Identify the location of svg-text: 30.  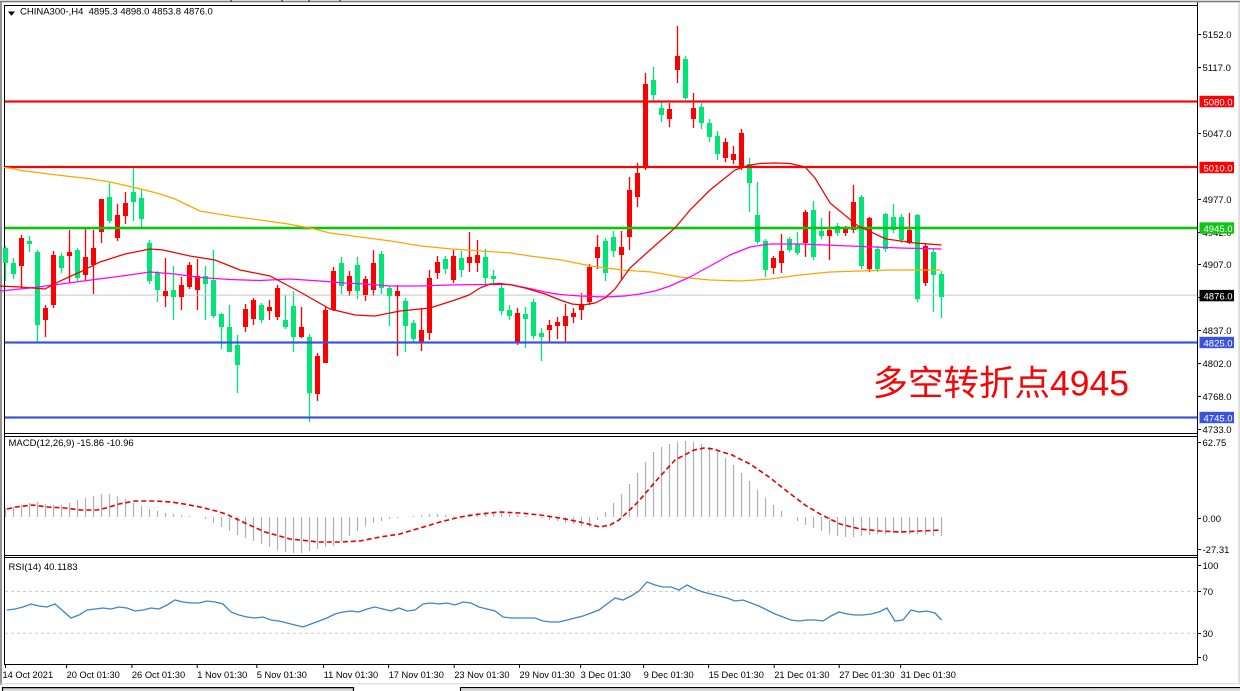
(1208, 634).